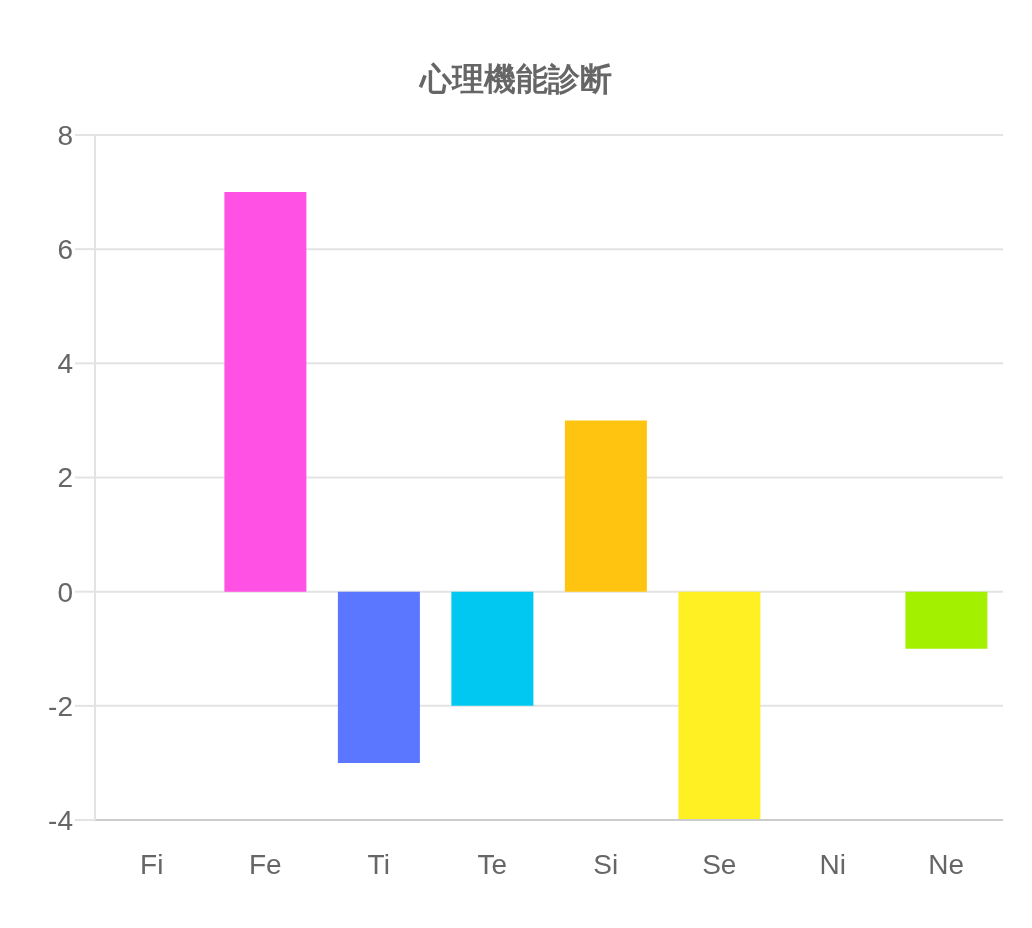 This screenshot has width=1032, height=928. What do you see at coordinates (65, 592) in the screenshot?
I see `y-tick-label: 0` at bounding box center [65, 592].